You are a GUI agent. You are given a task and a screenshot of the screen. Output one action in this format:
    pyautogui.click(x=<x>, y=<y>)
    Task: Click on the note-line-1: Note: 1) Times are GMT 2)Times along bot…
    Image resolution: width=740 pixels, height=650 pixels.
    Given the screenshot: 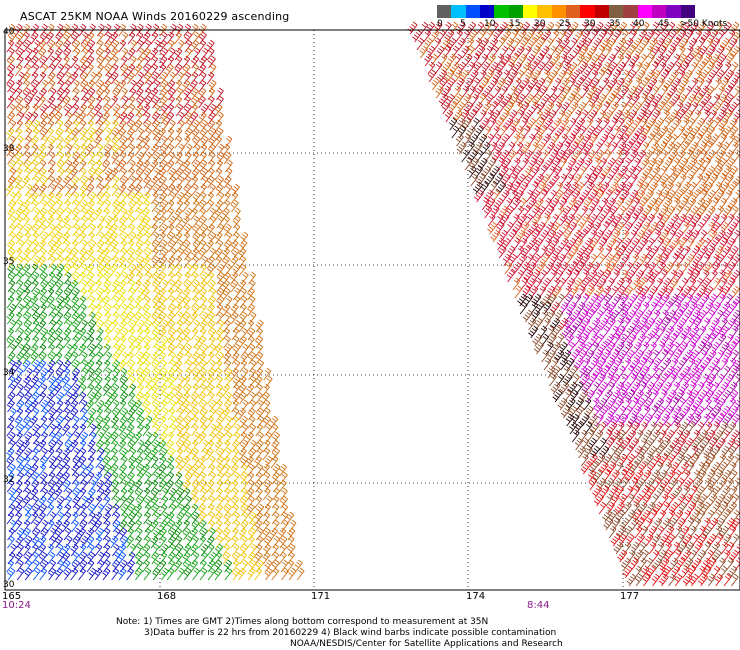 What is the action you would take?
    pyautogui.click(x=302, y=622)
    